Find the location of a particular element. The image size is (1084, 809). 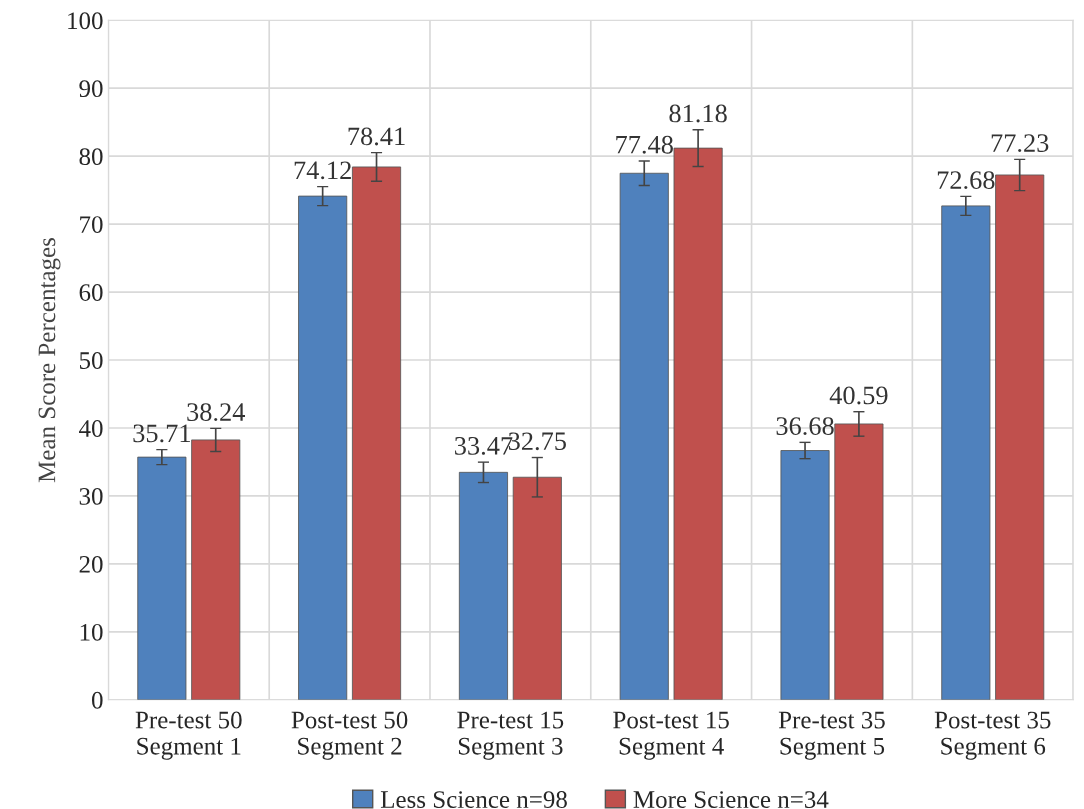

y-tick-label: 10 is located at coordinates (91, 632).